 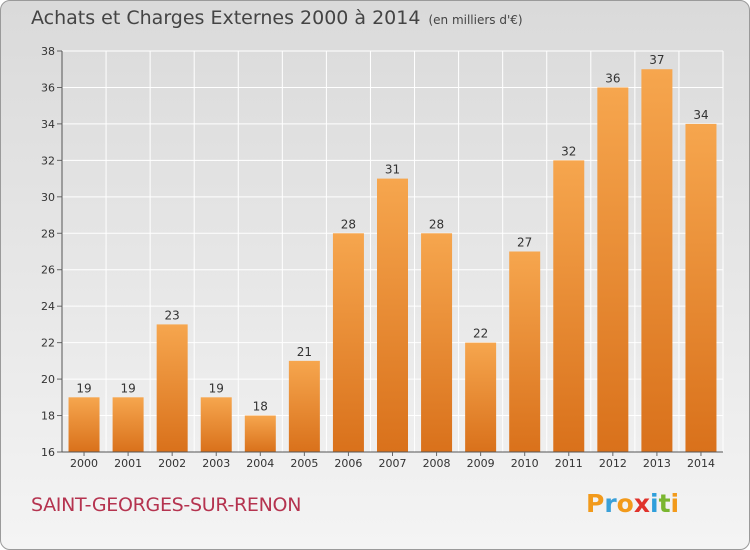 I want to click on bar-2010, so click(x=525, y=351).